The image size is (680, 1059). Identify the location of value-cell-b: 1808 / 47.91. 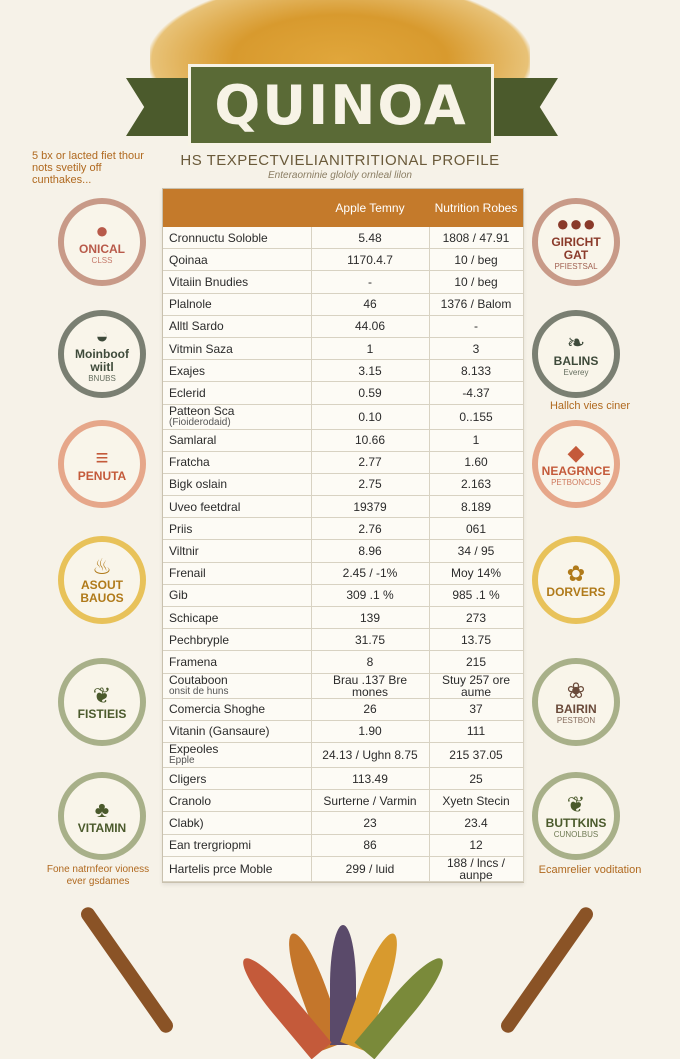
(476, 238).